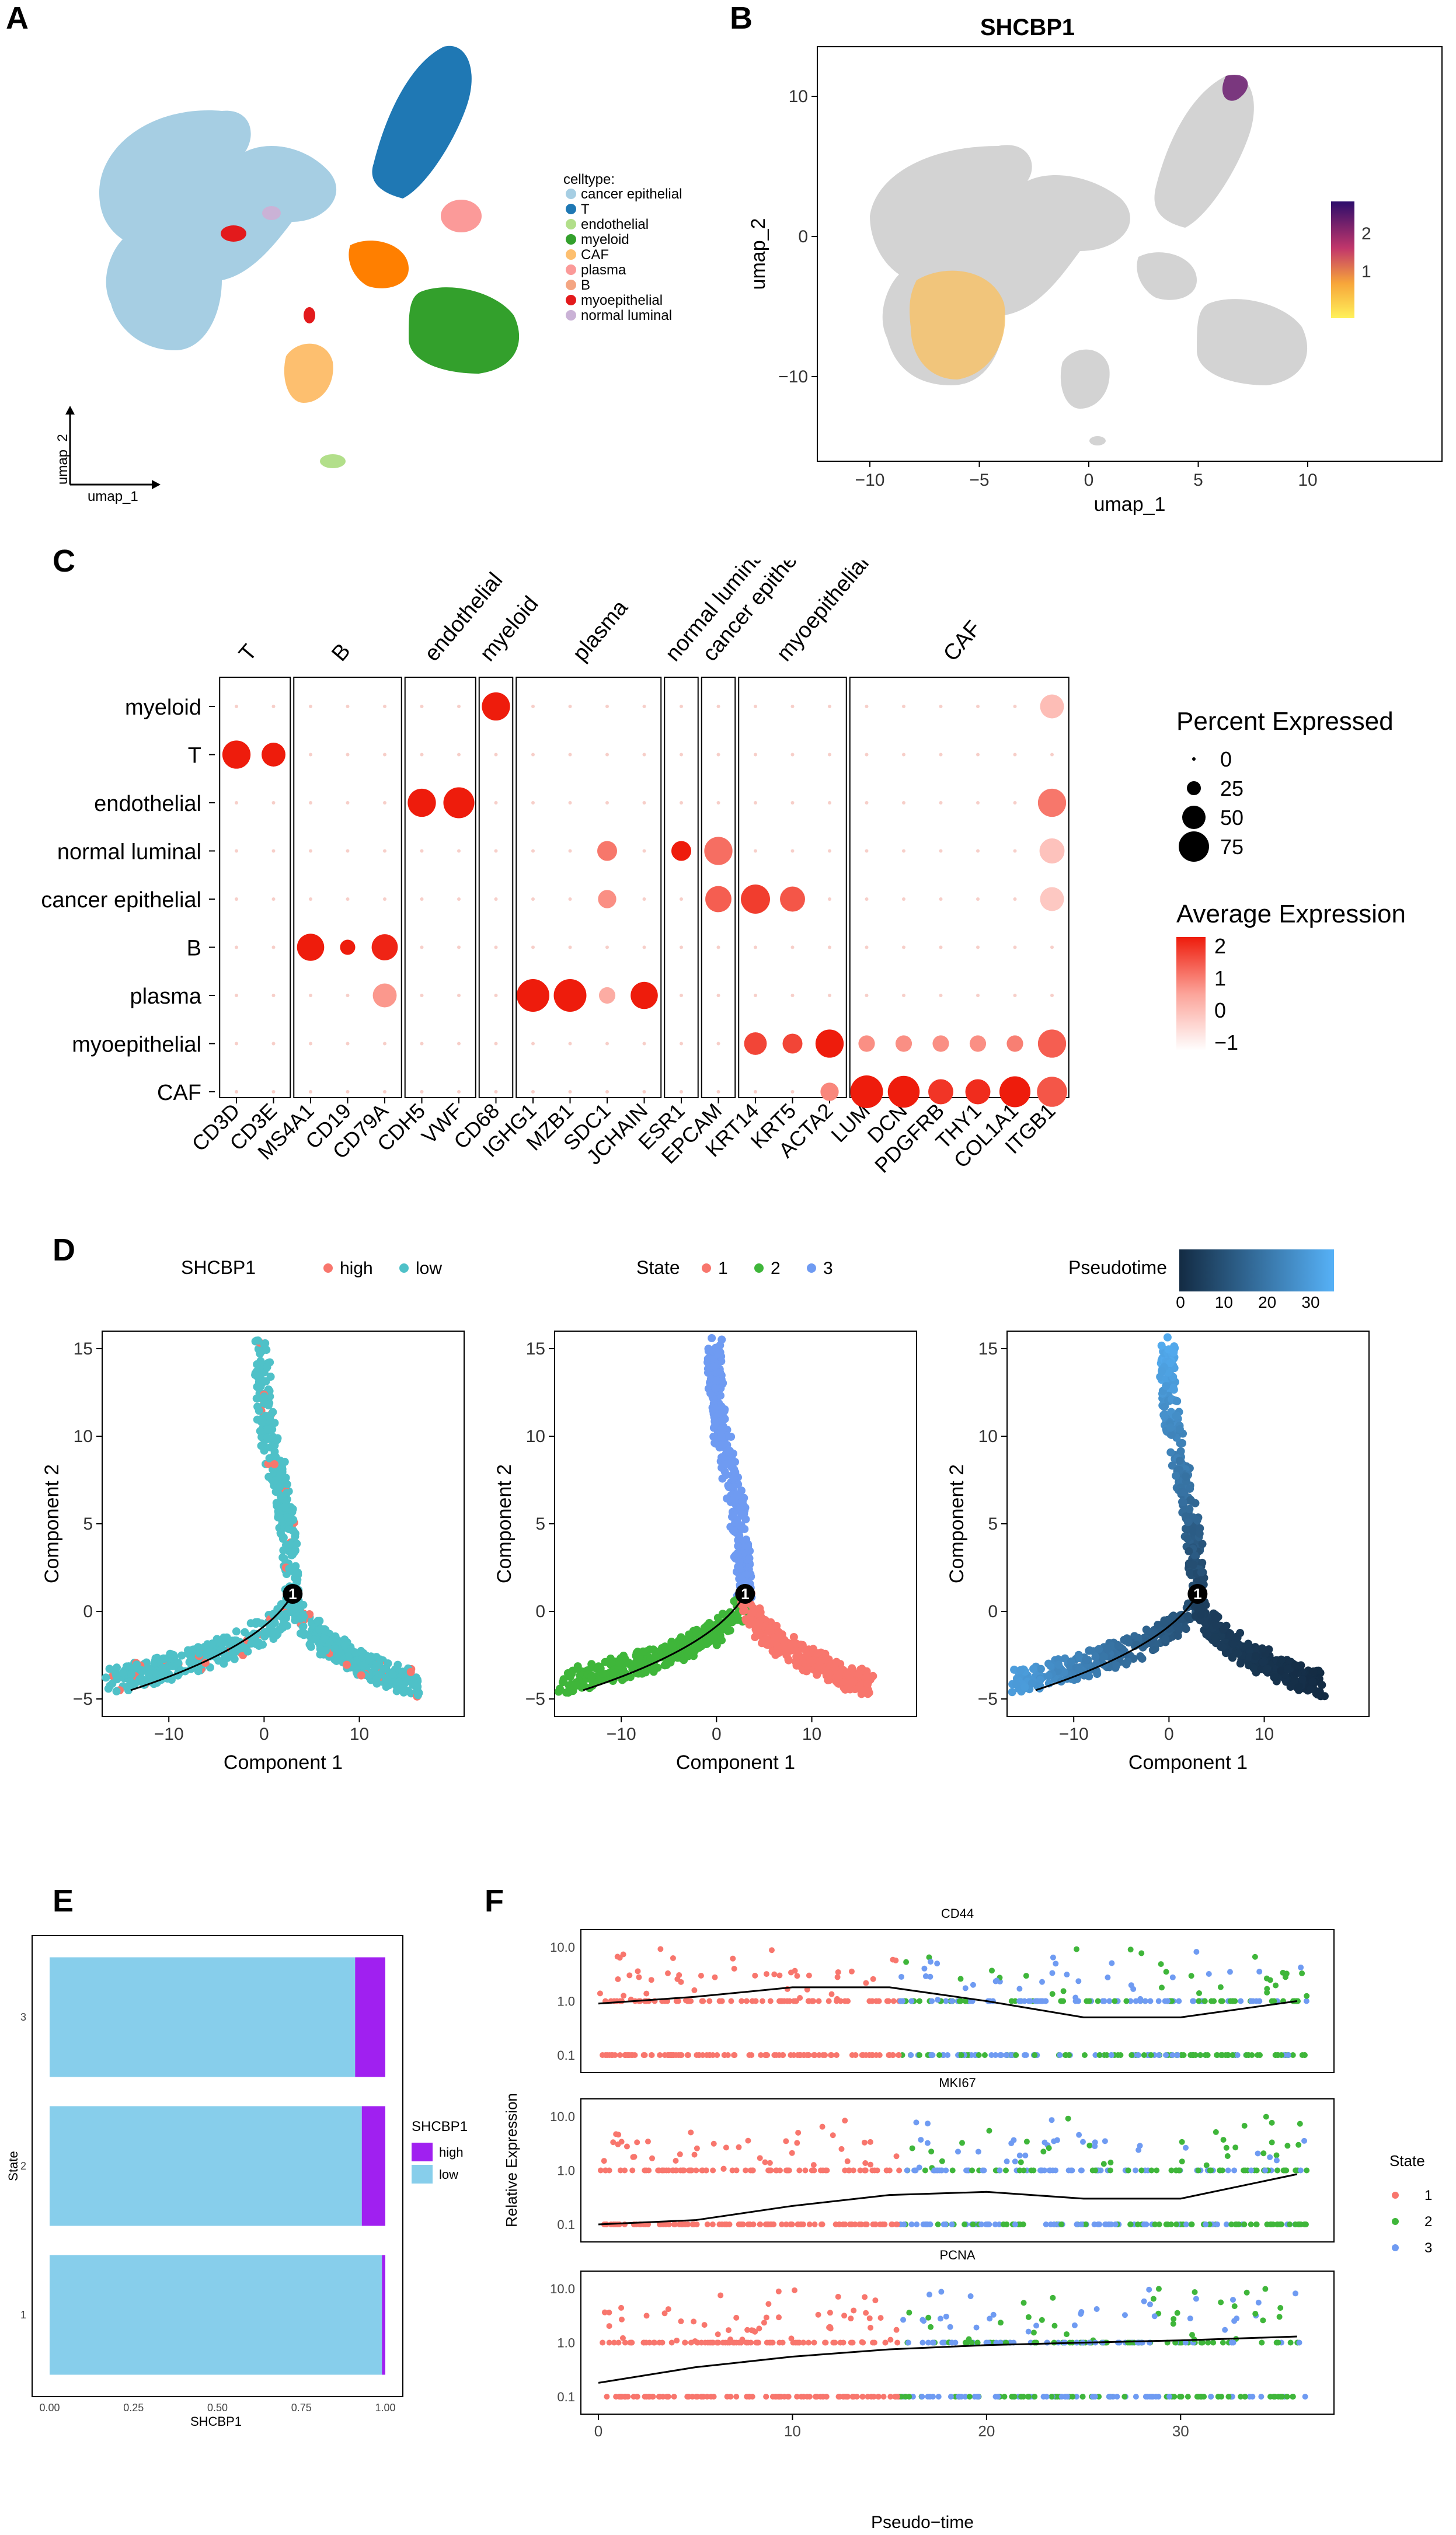 The width and height of the screenshot is (1456, 2535). Describe the element at coordinates (373, 2166) in the screenshot. I see `bar-segment-high` at that location.